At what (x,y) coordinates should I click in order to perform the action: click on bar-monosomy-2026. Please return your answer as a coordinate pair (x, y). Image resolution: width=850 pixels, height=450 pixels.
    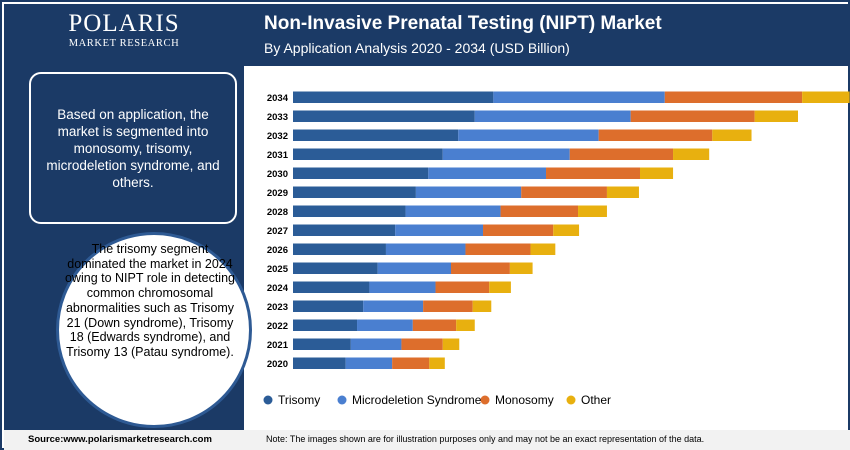
    Looking at the image, I should click on (498, 249).